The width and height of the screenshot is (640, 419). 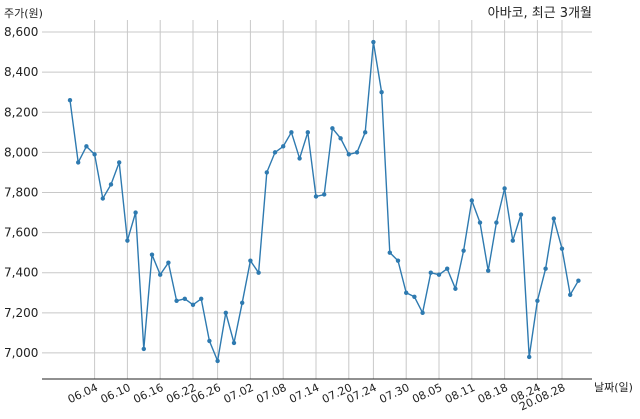 What do you see at coordinates (21, 313) in the screenshot?
I see `y-tick-label: 7,200` at bounding box center [21, 313].